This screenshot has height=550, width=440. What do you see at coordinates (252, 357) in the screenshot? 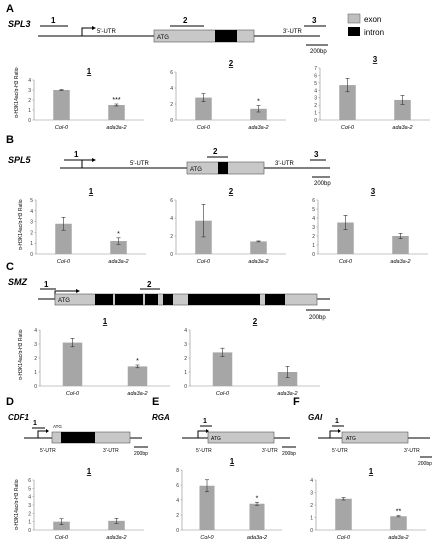
I see `bar-chart-c-2: 2 0 1 2 3 4 Col-0 ada3a-2` at bounding box center [252, 357].